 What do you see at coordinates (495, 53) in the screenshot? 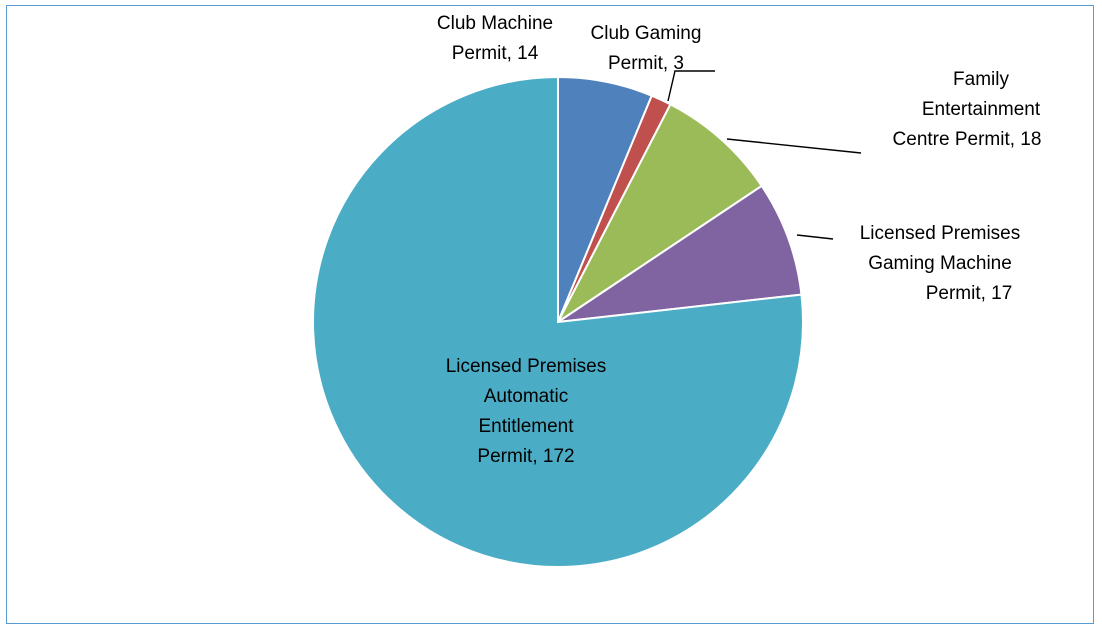
I see `slice-label-line: Permit, 14` at bounding box center [495, 53].